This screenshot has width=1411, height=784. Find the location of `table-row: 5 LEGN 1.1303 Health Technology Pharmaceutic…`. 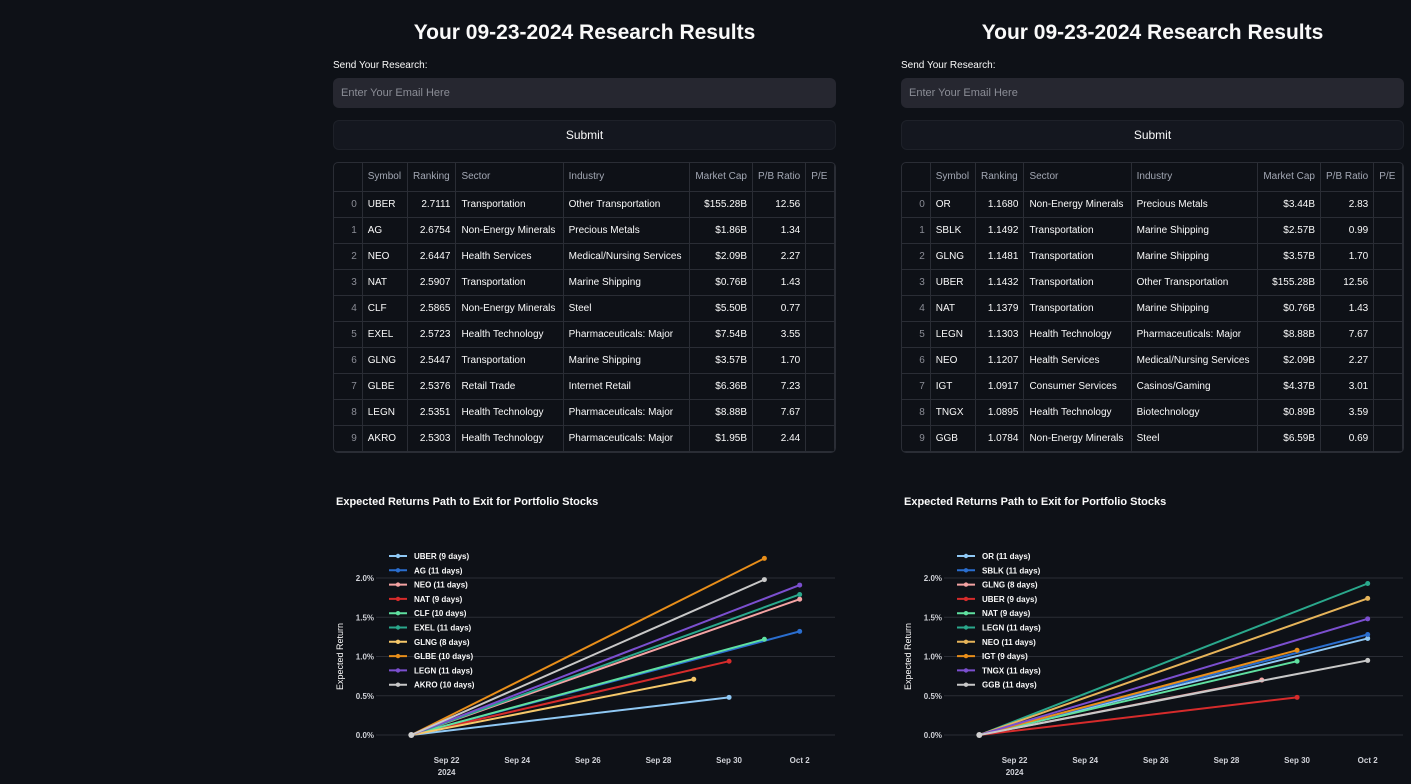

table-row: 5 LEGN 1.1303 Health Technology Pharmaceutic… is located at coordinates (1152, 334).